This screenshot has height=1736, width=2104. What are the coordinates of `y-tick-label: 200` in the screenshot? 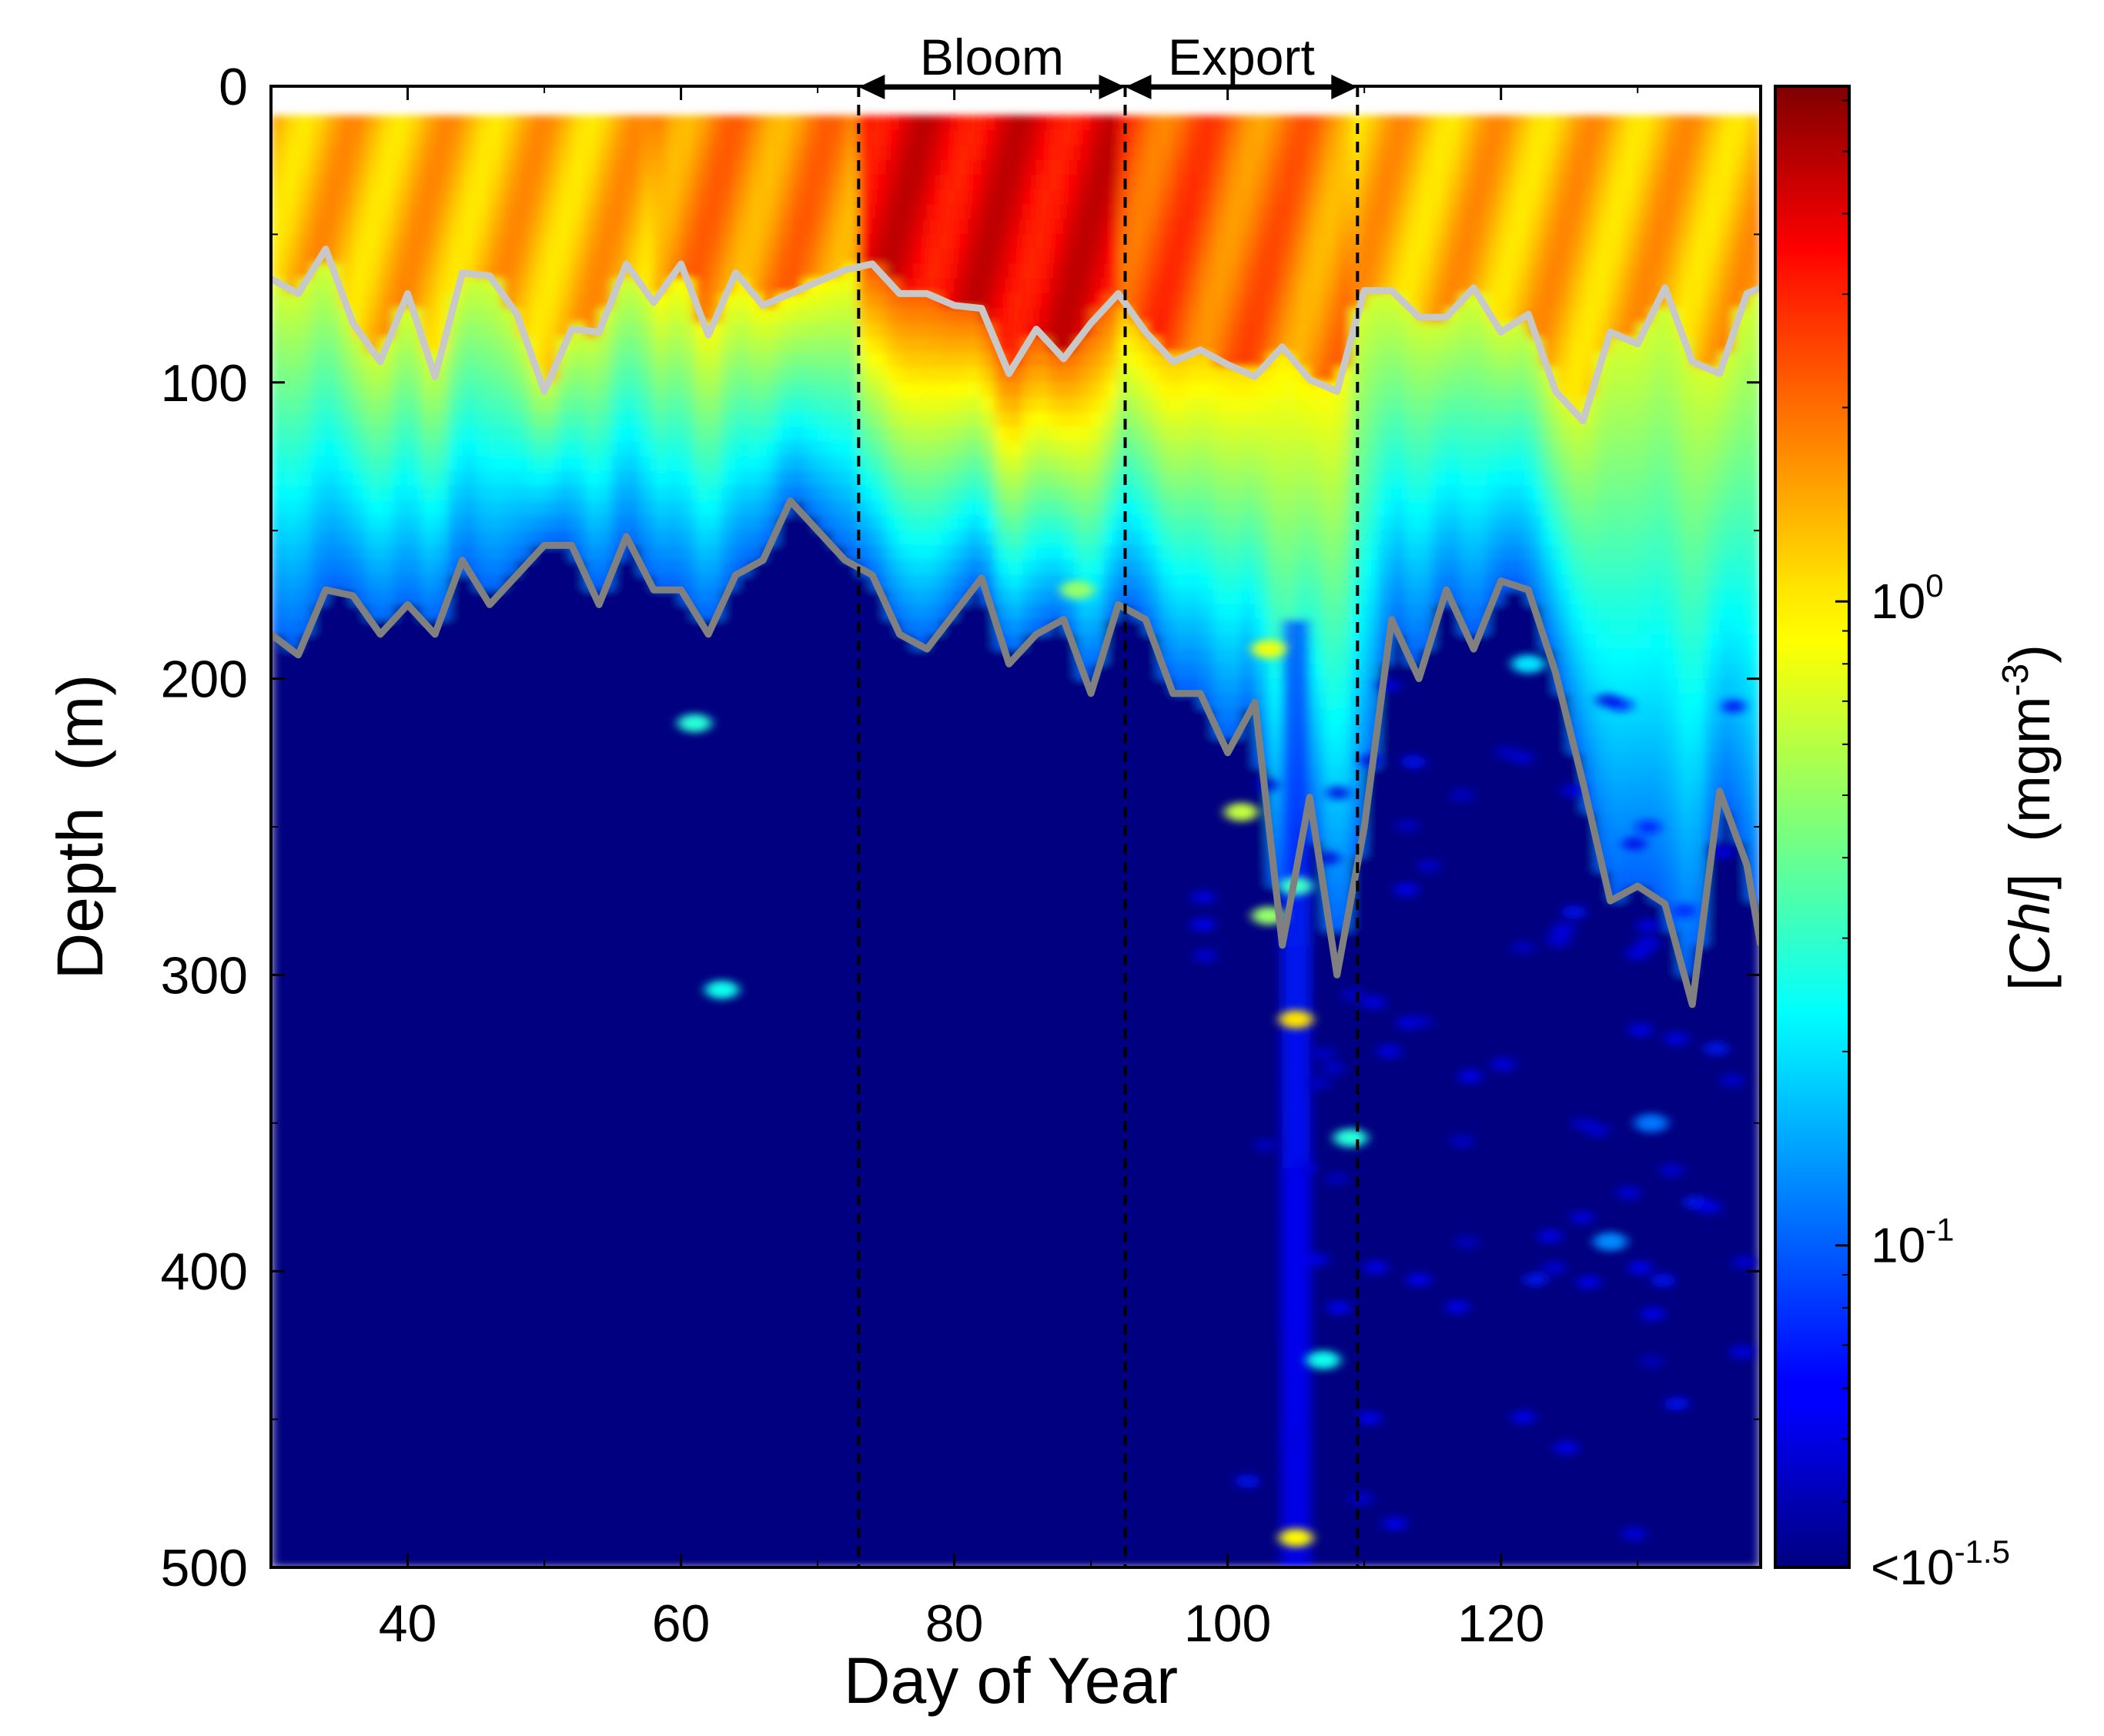 It's located at (205, 680).